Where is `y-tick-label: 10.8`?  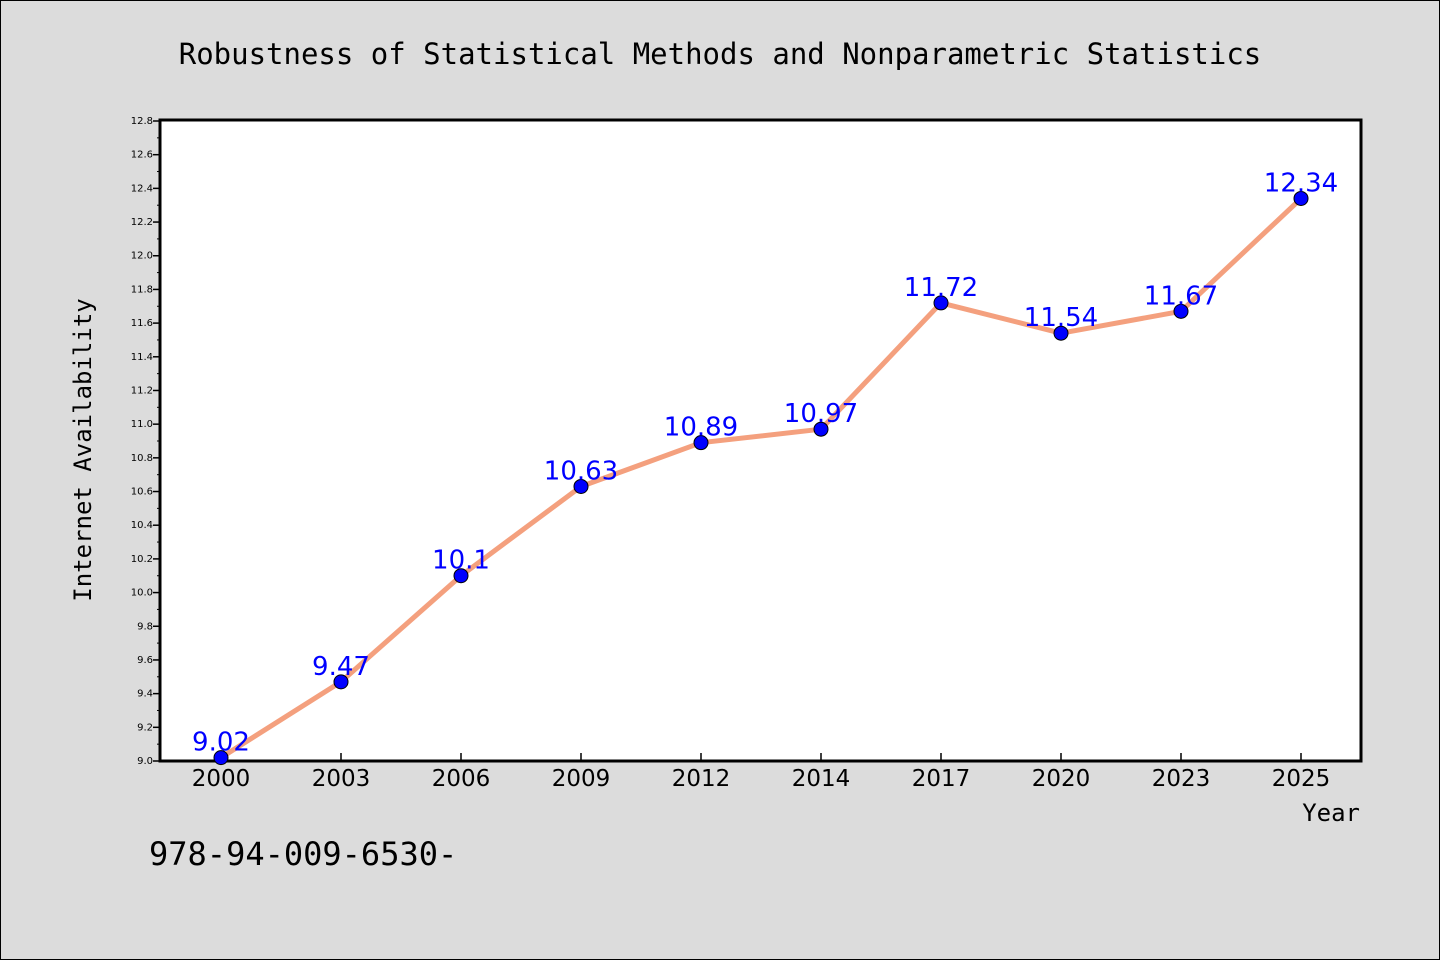
y-tick-label: 10.8 is located at coordinates (142, 458).